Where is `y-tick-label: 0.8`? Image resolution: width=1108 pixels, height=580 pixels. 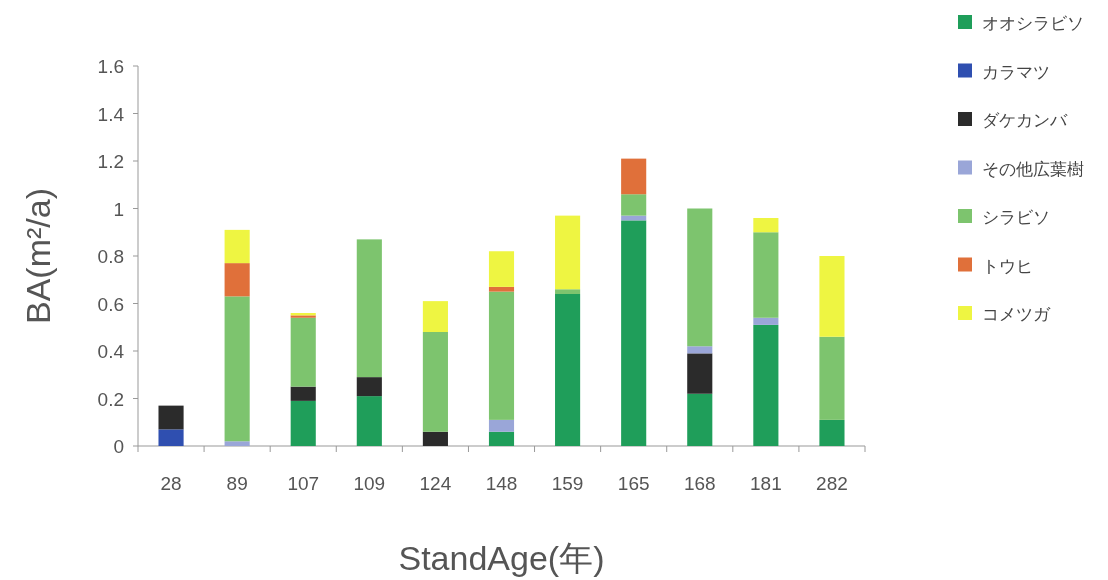
y-tick-label: 0.8 is located at coordinates (110, 256).